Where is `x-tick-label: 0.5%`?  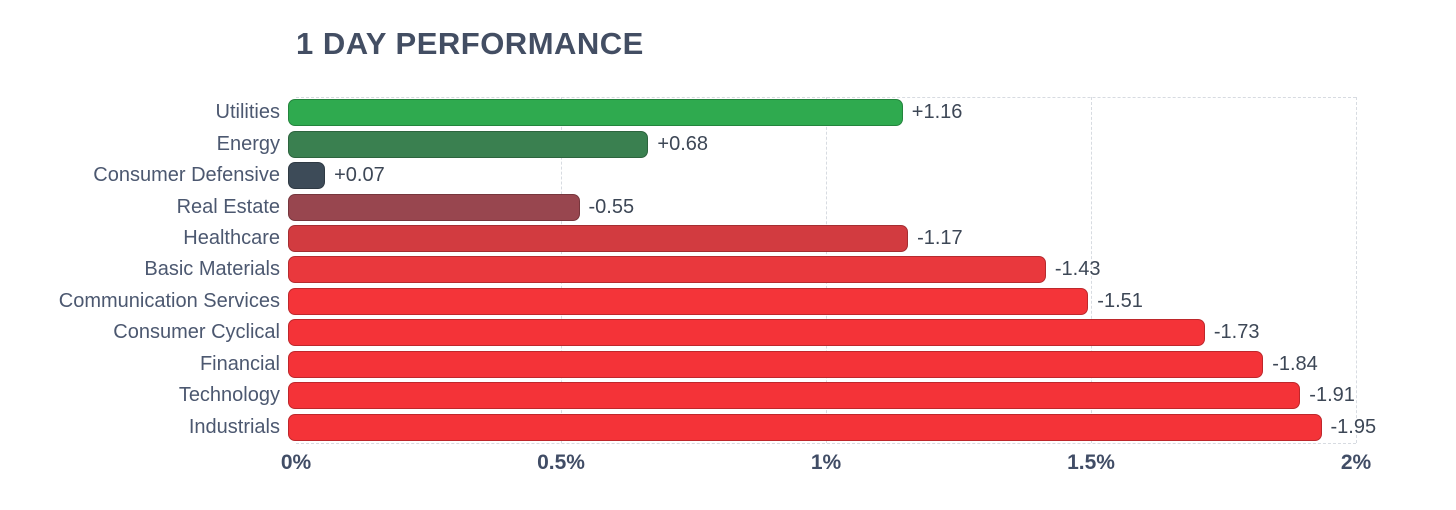 x-tick-label: 0.5% is located at coordinates (561, 462).